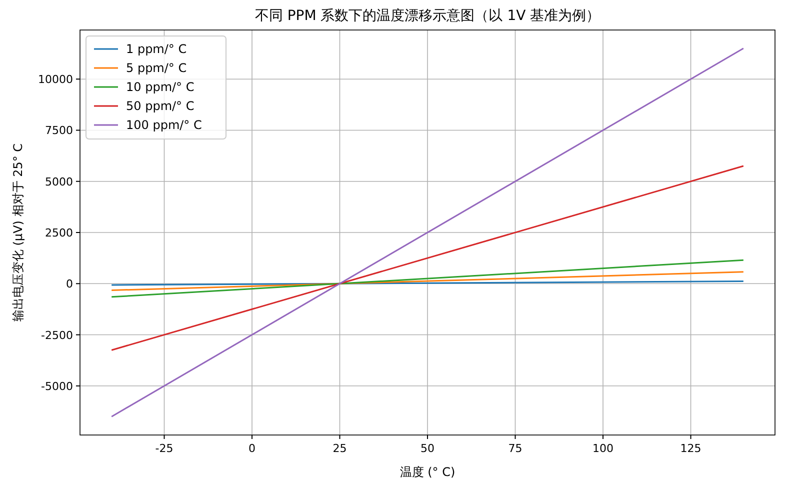  What do you see at coordinates (339, 448) in the screenshot?
I see `x-tick-label: 25` at bounding box center [339, 448].